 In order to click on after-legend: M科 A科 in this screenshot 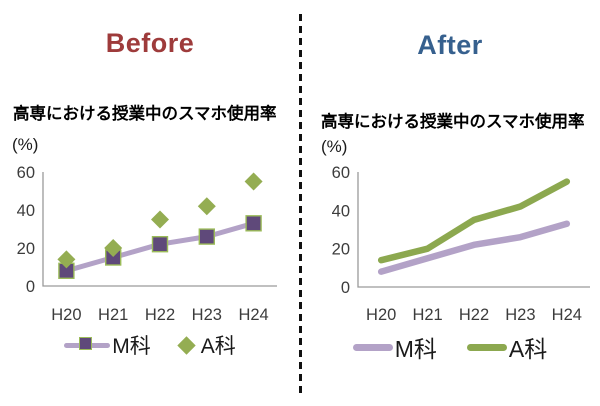, I will do `click(450, 347)`.